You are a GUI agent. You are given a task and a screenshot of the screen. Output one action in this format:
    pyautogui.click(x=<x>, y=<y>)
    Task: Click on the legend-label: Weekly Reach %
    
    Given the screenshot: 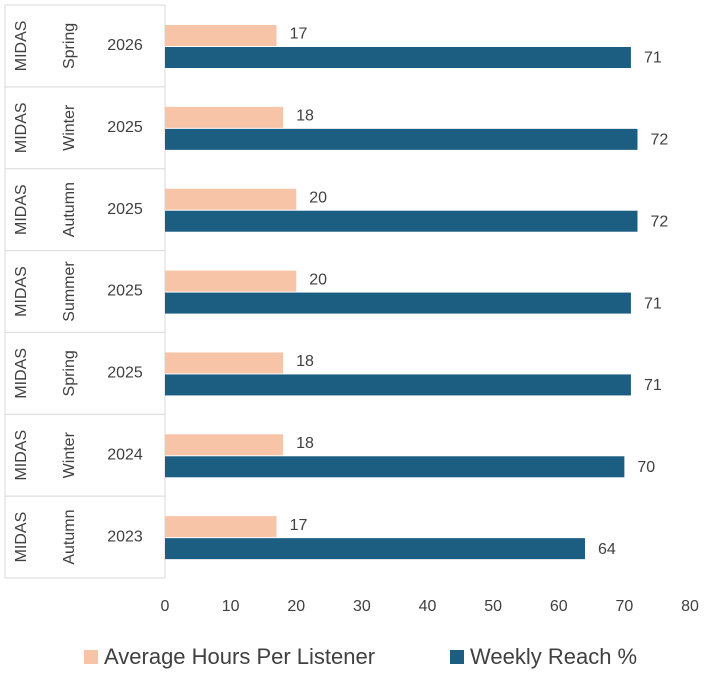 What is the action you would take?
    pyautogui.click(x=553, y=656)
    